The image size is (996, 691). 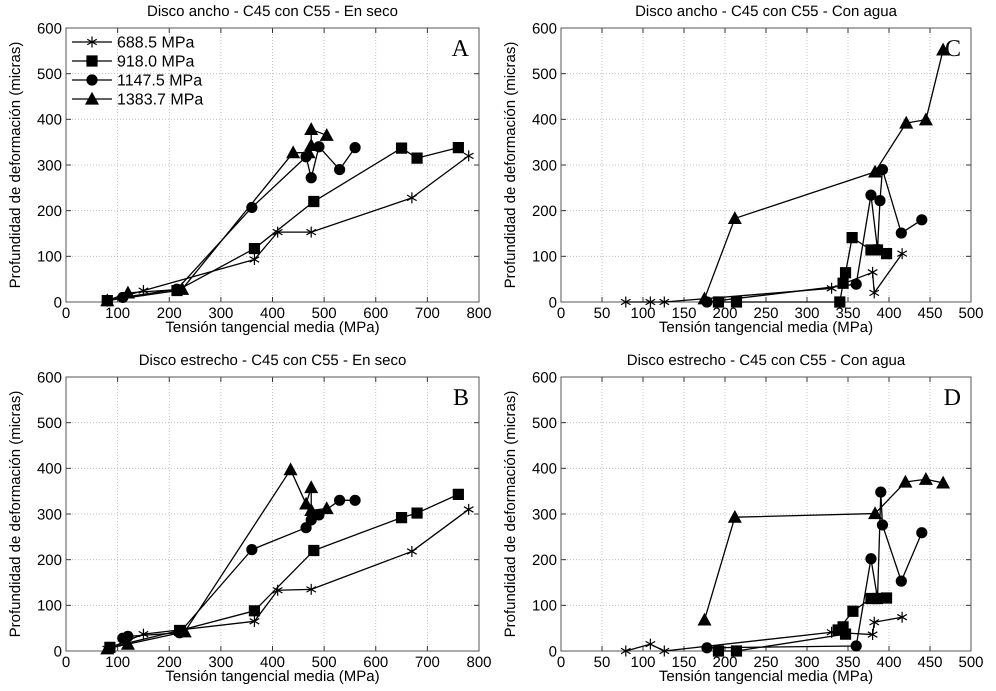 What do you see at coordinates (766, 11) in the screenshot?
I see `chart-title: Disco ancho - C45 con C55 - Con agua` at bounding box center [766, 11].